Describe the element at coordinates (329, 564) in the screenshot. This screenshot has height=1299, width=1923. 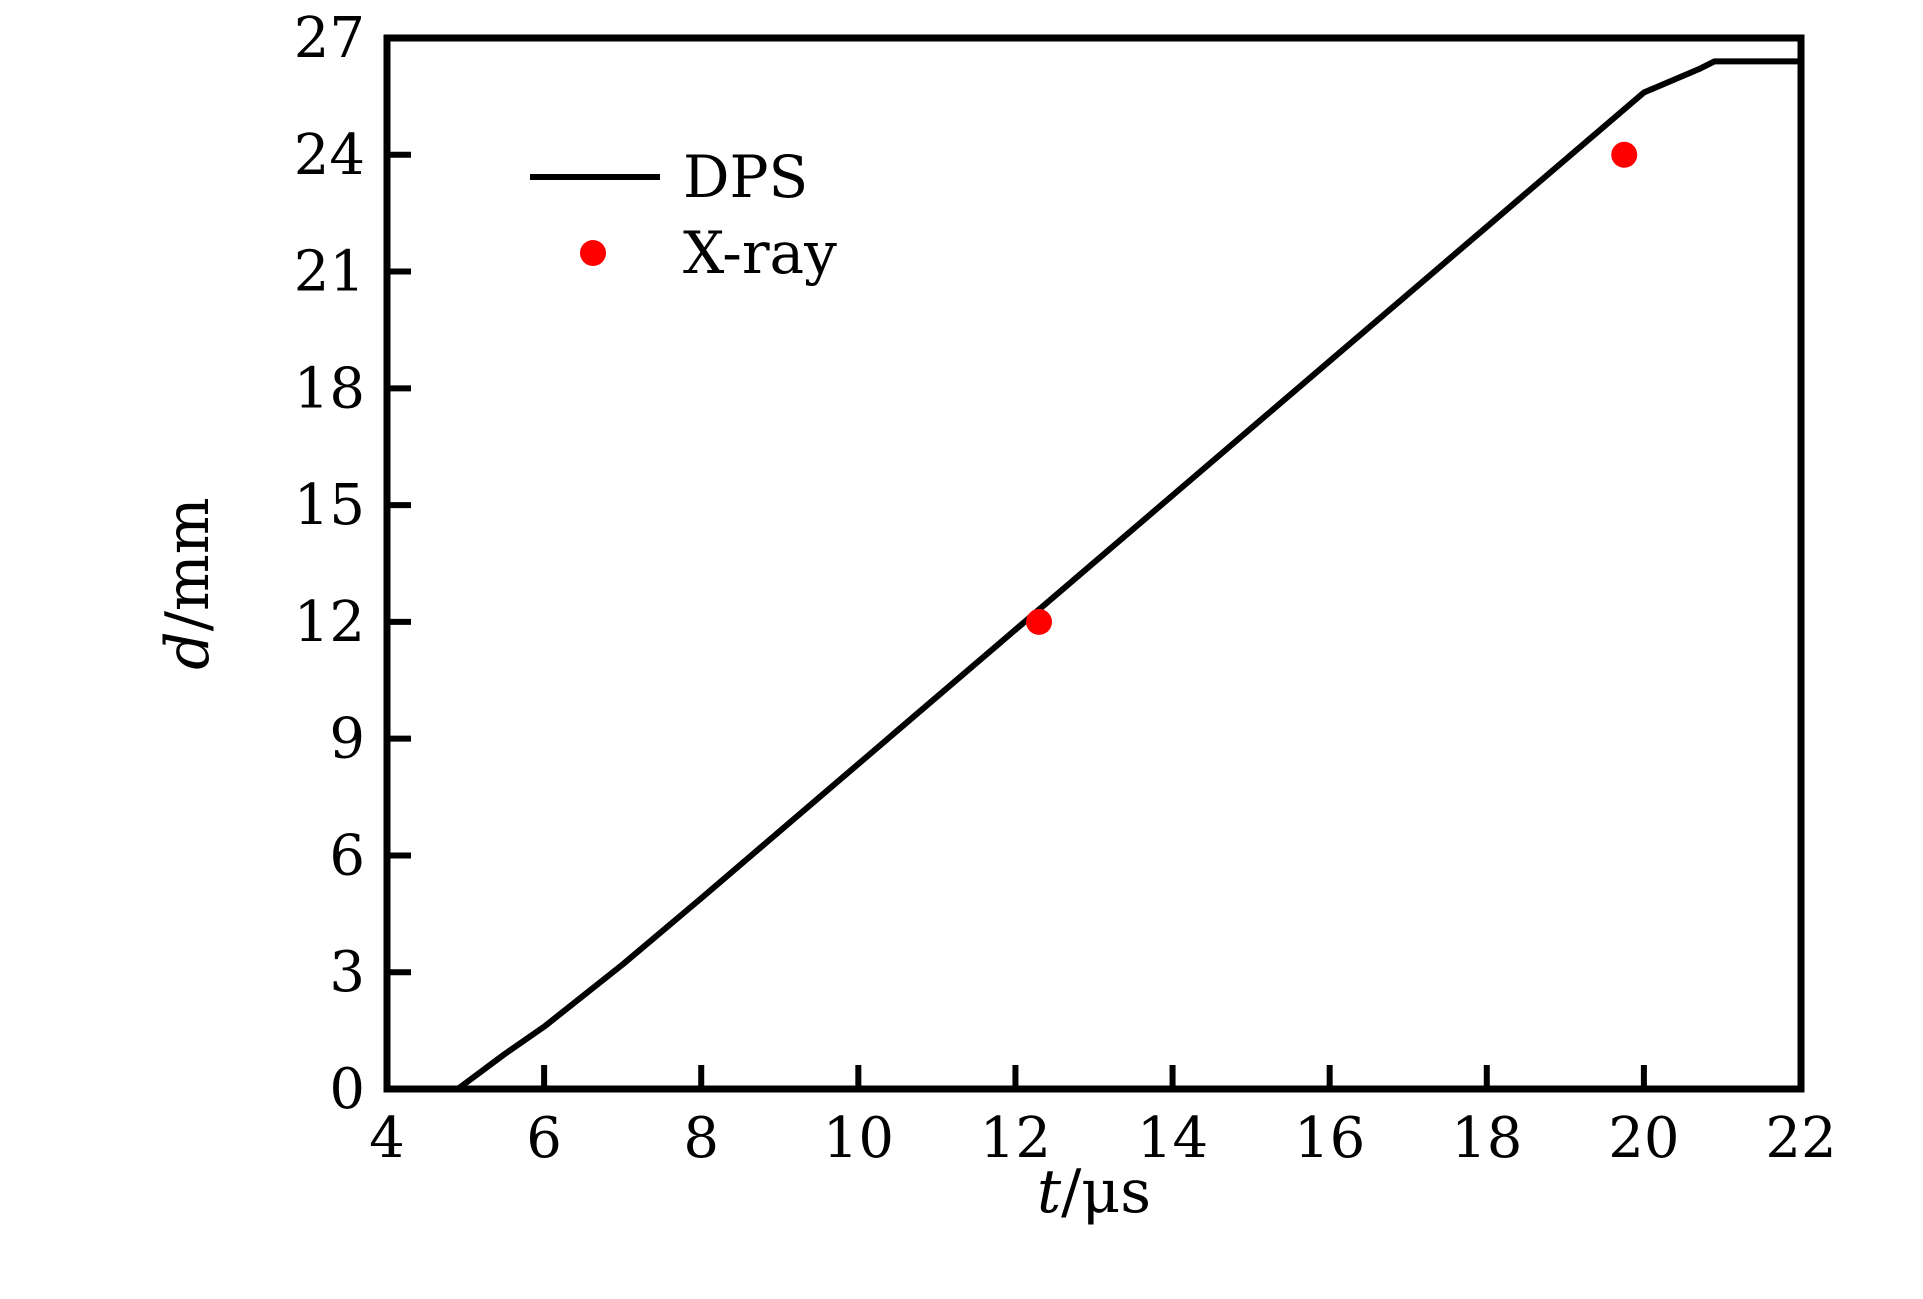
I see `y-tick-labels: 0 3 6 9 12 15 18 21 24 27` at that location.